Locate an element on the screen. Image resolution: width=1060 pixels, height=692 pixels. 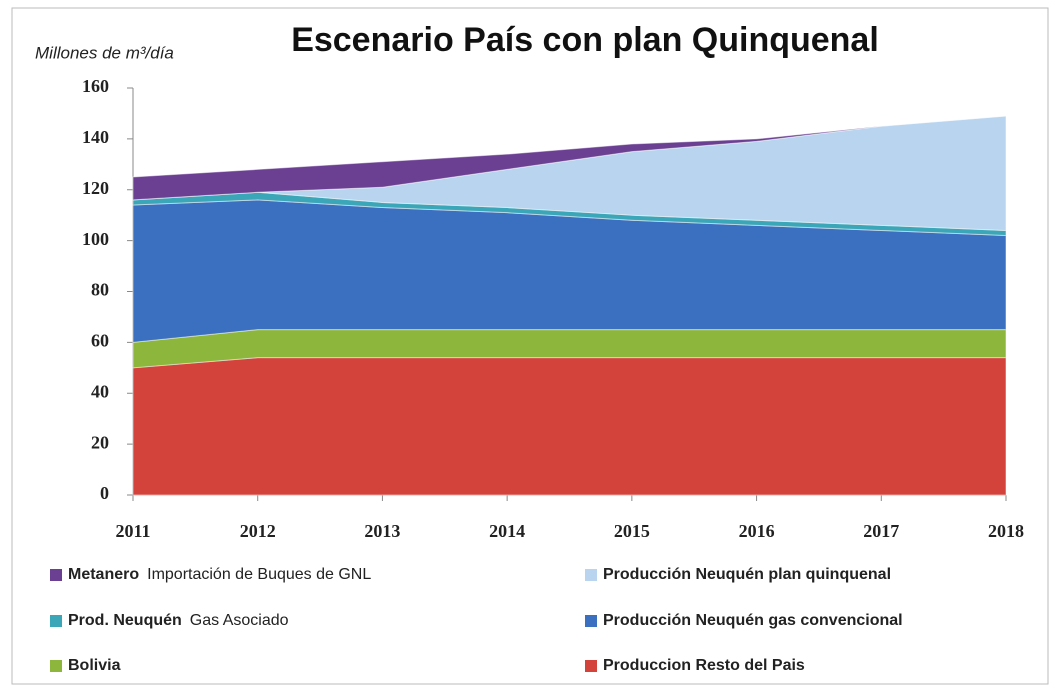
x-tick-label: 2016 is located at coordinates (757, 531).